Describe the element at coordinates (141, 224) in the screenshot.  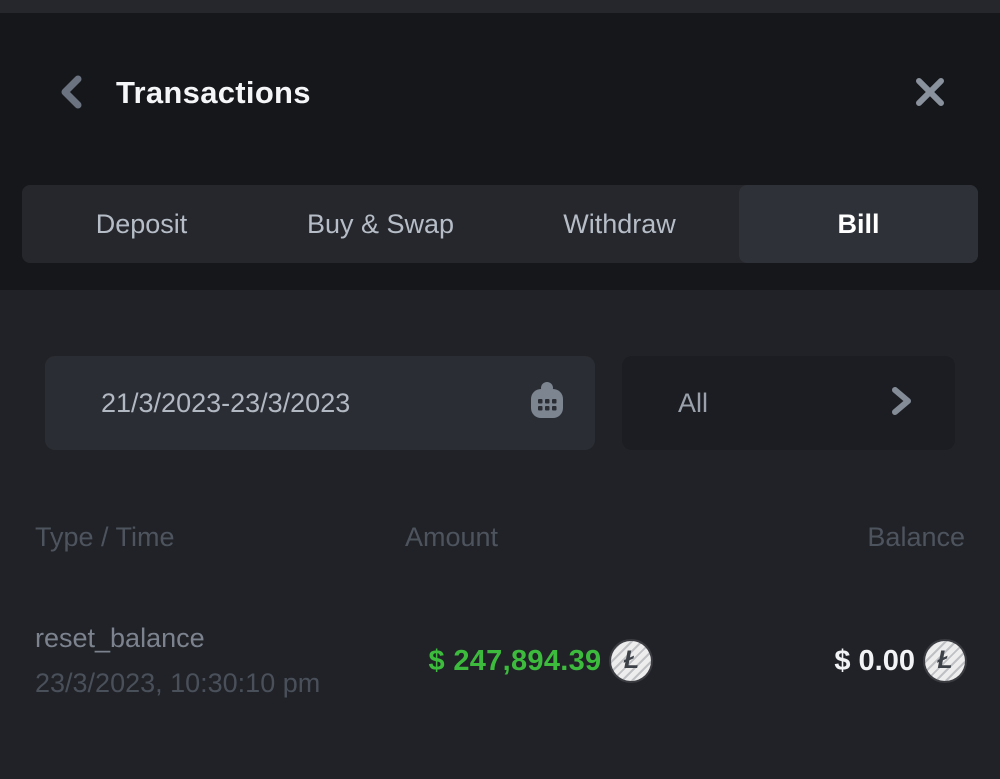
I see `tab-deposit: Deposit` at that location.